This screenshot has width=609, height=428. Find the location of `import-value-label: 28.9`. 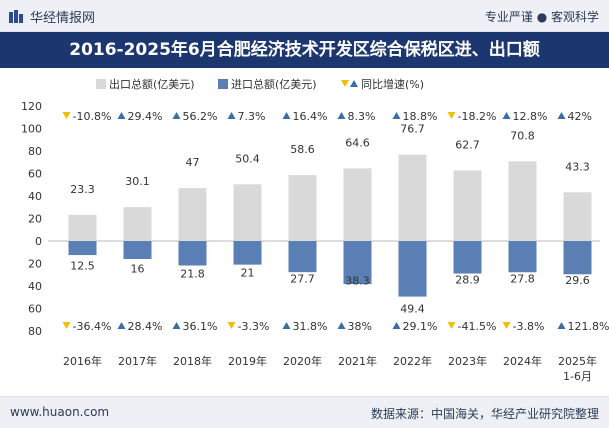

import-value-label: 28.9 is located at coordinates (467, 279).